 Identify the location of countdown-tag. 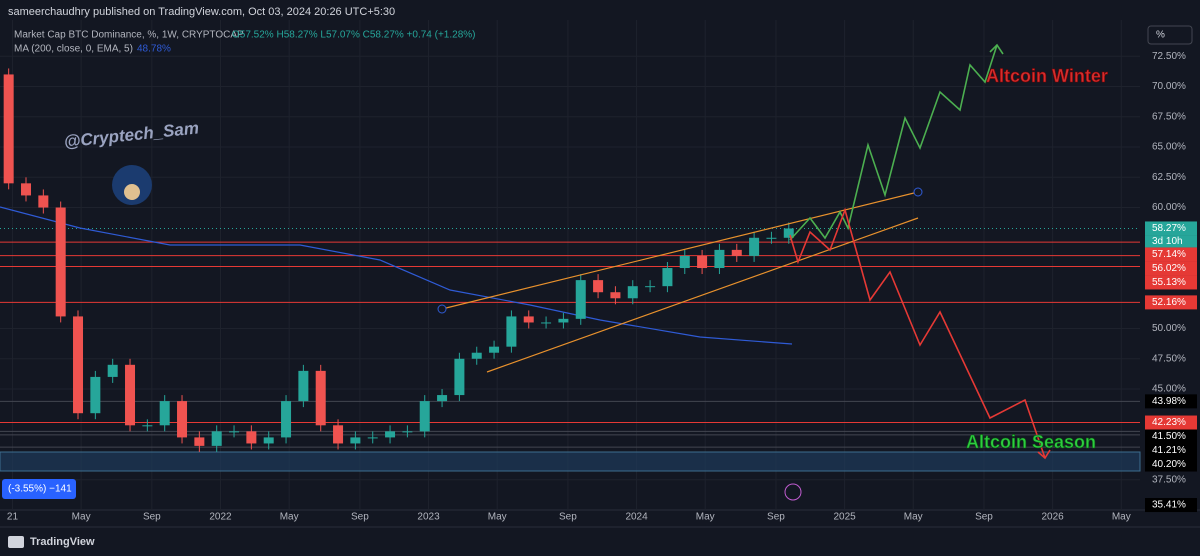
(1171, 241).